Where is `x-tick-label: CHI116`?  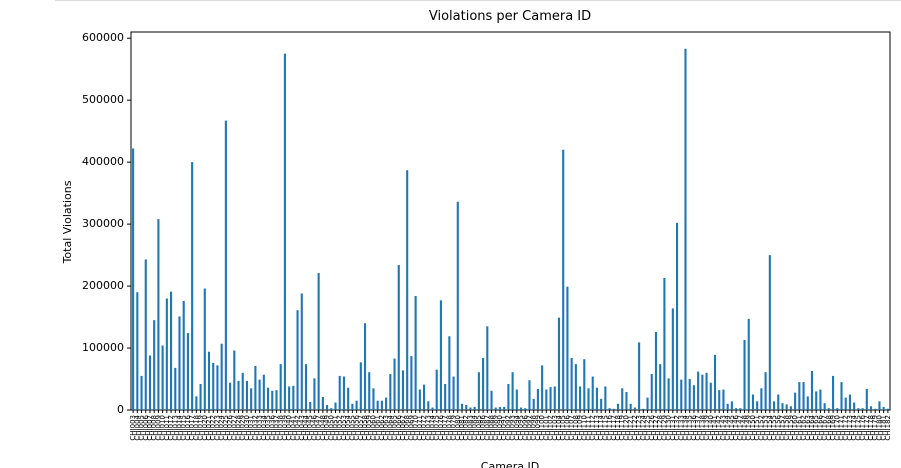 x-tick-label: CHI116 is located at coordinates (610, 427).